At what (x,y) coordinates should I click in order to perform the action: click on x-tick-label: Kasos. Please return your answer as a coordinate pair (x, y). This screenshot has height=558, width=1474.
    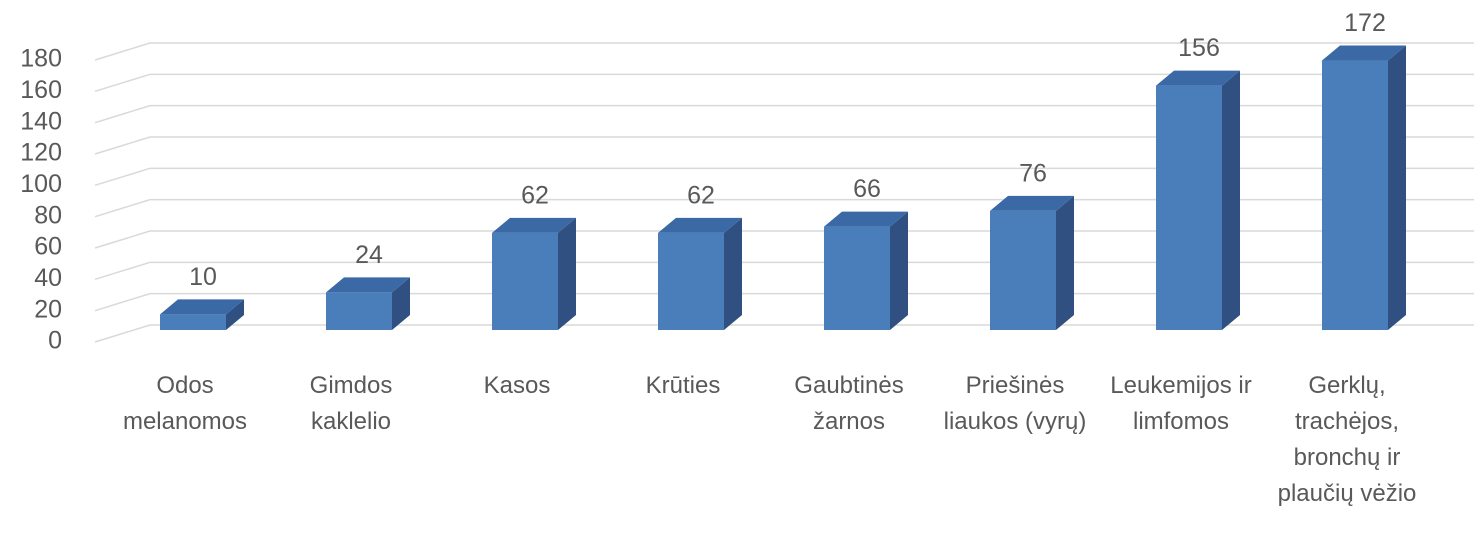
    Looking at the image, I should click on (517, 385).